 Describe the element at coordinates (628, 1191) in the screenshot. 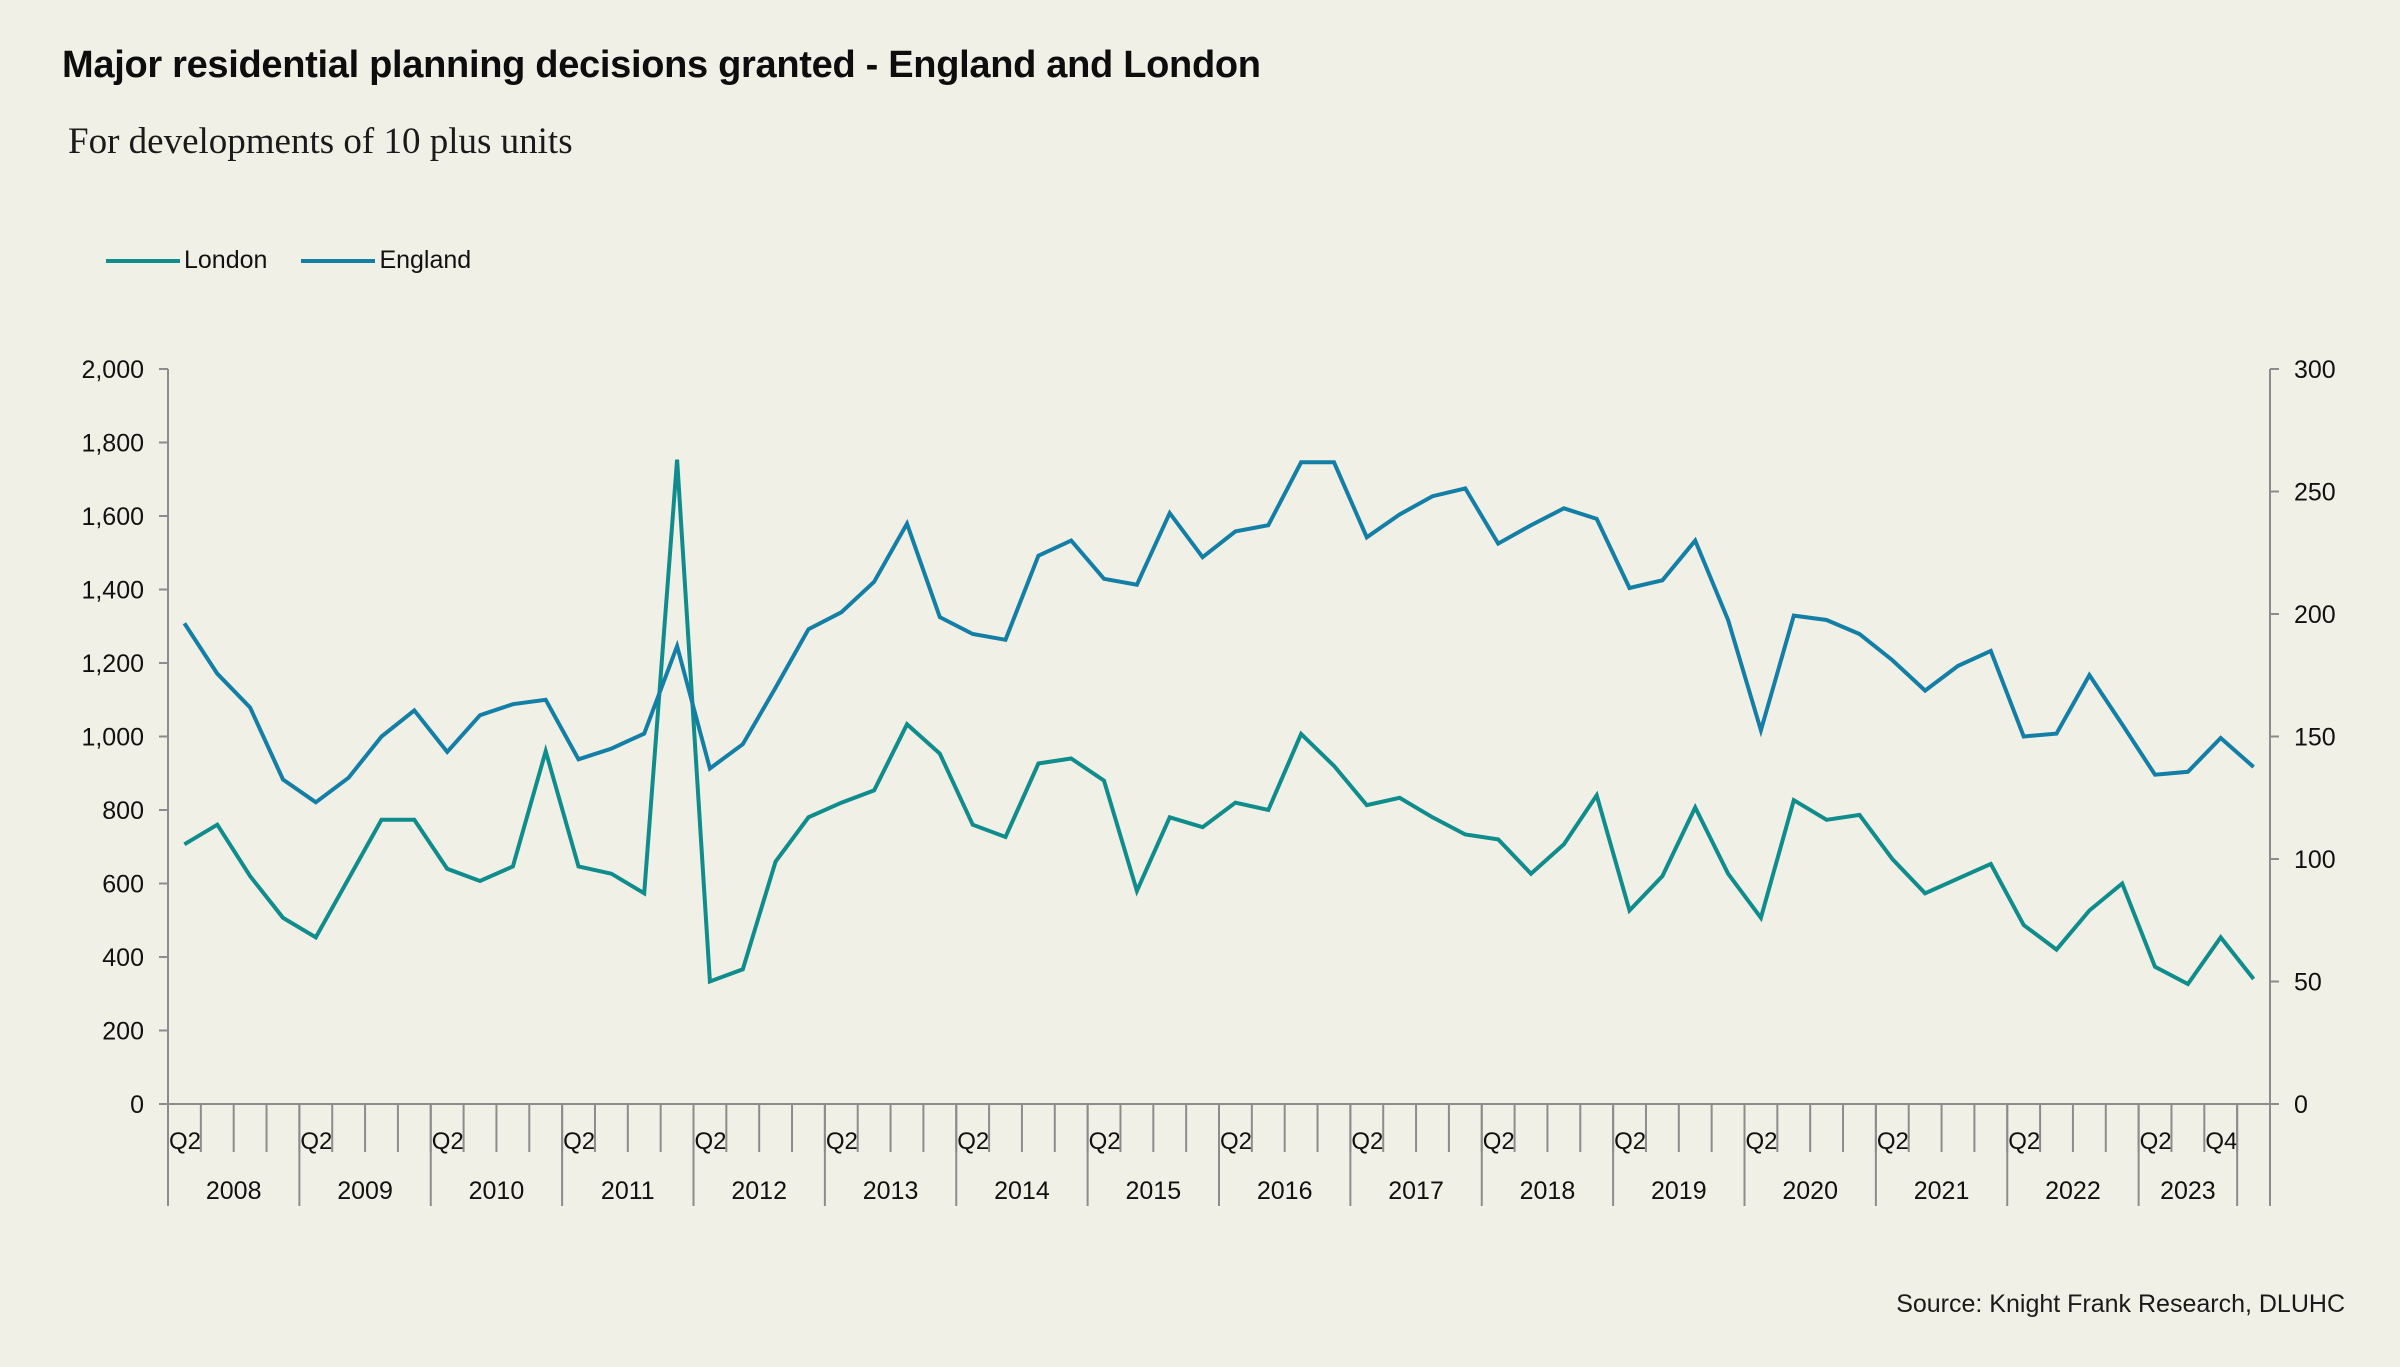

I see `x-year-label: 2011` at that location.